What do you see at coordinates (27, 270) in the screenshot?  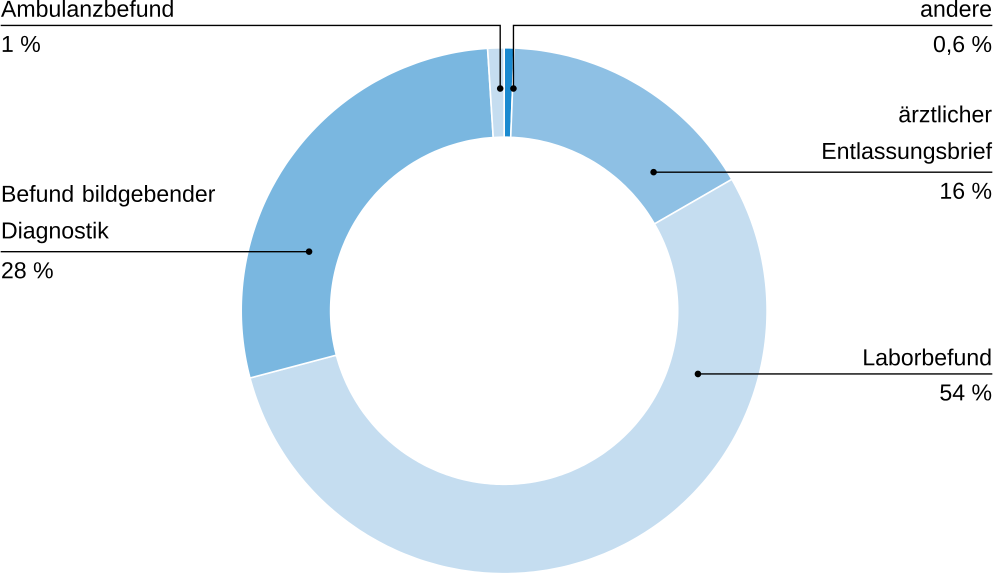 I see `data-label: 28 %` at bounding box center [27, 270].